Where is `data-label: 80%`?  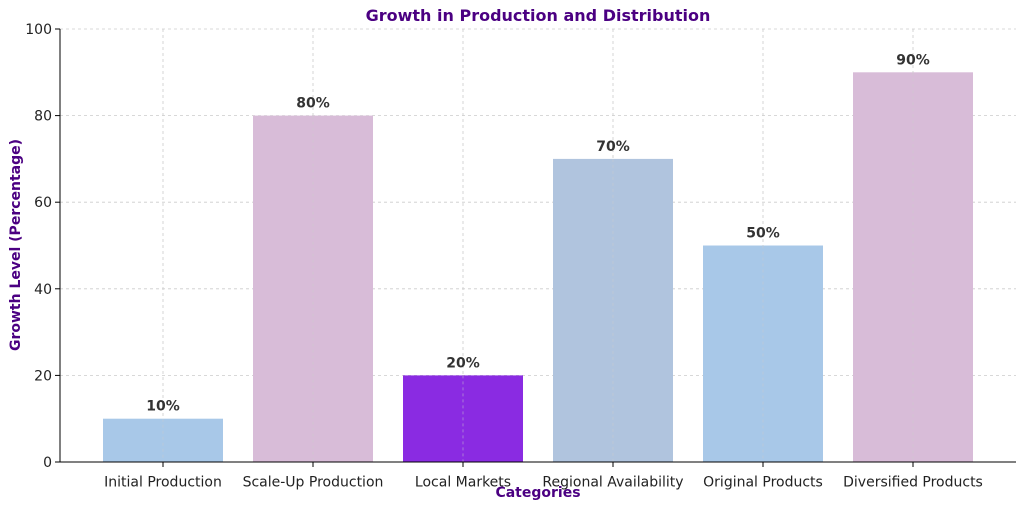 data-label: 80% is located at coordinates (313, 104).